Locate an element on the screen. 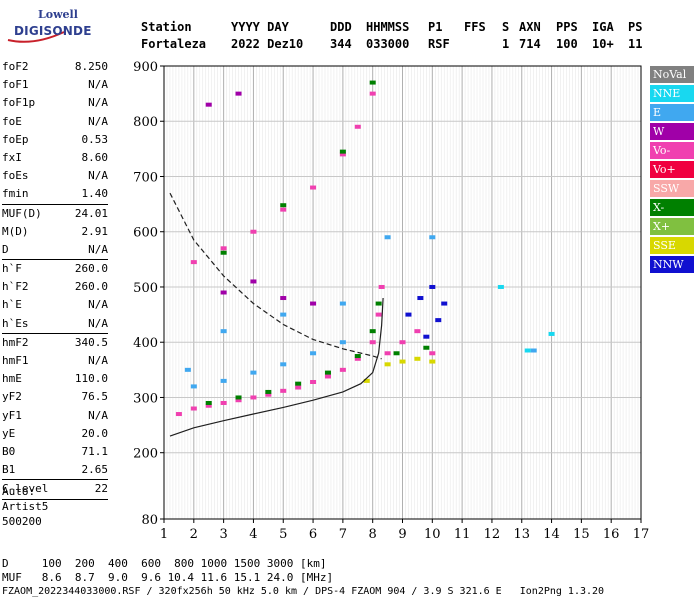  param-key: foEs is located at coordinates (15, 176).